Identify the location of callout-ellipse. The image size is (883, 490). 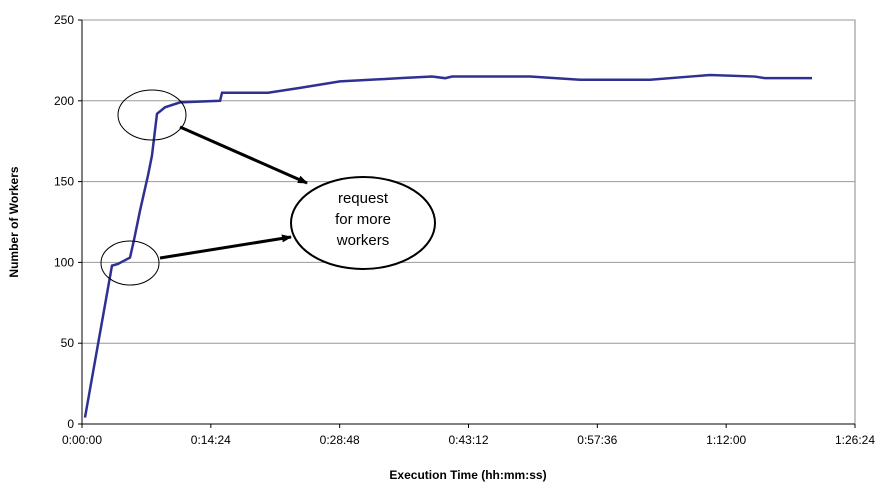
(363, 223).